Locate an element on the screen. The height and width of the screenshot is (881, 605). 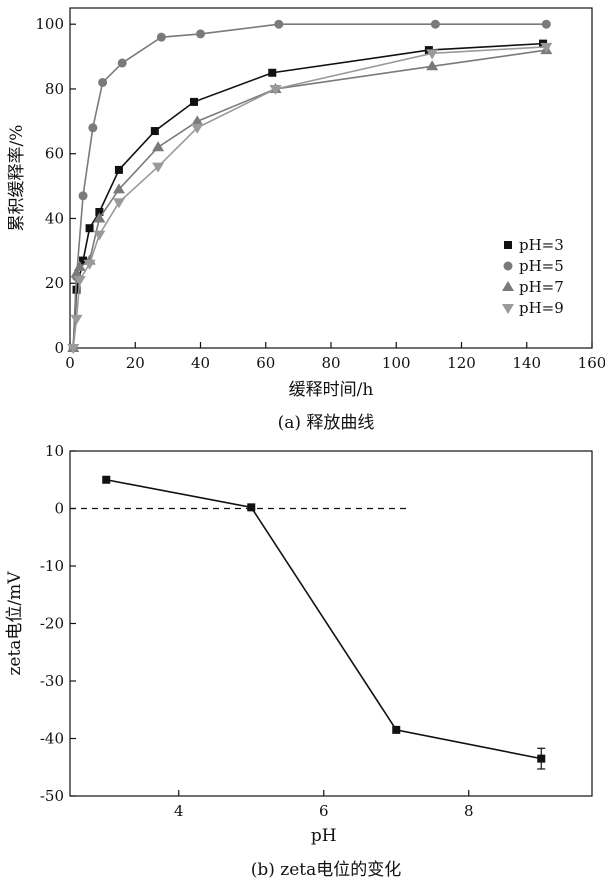
chart-b-ytick-label: 0 is located at coordinates (59, 509).